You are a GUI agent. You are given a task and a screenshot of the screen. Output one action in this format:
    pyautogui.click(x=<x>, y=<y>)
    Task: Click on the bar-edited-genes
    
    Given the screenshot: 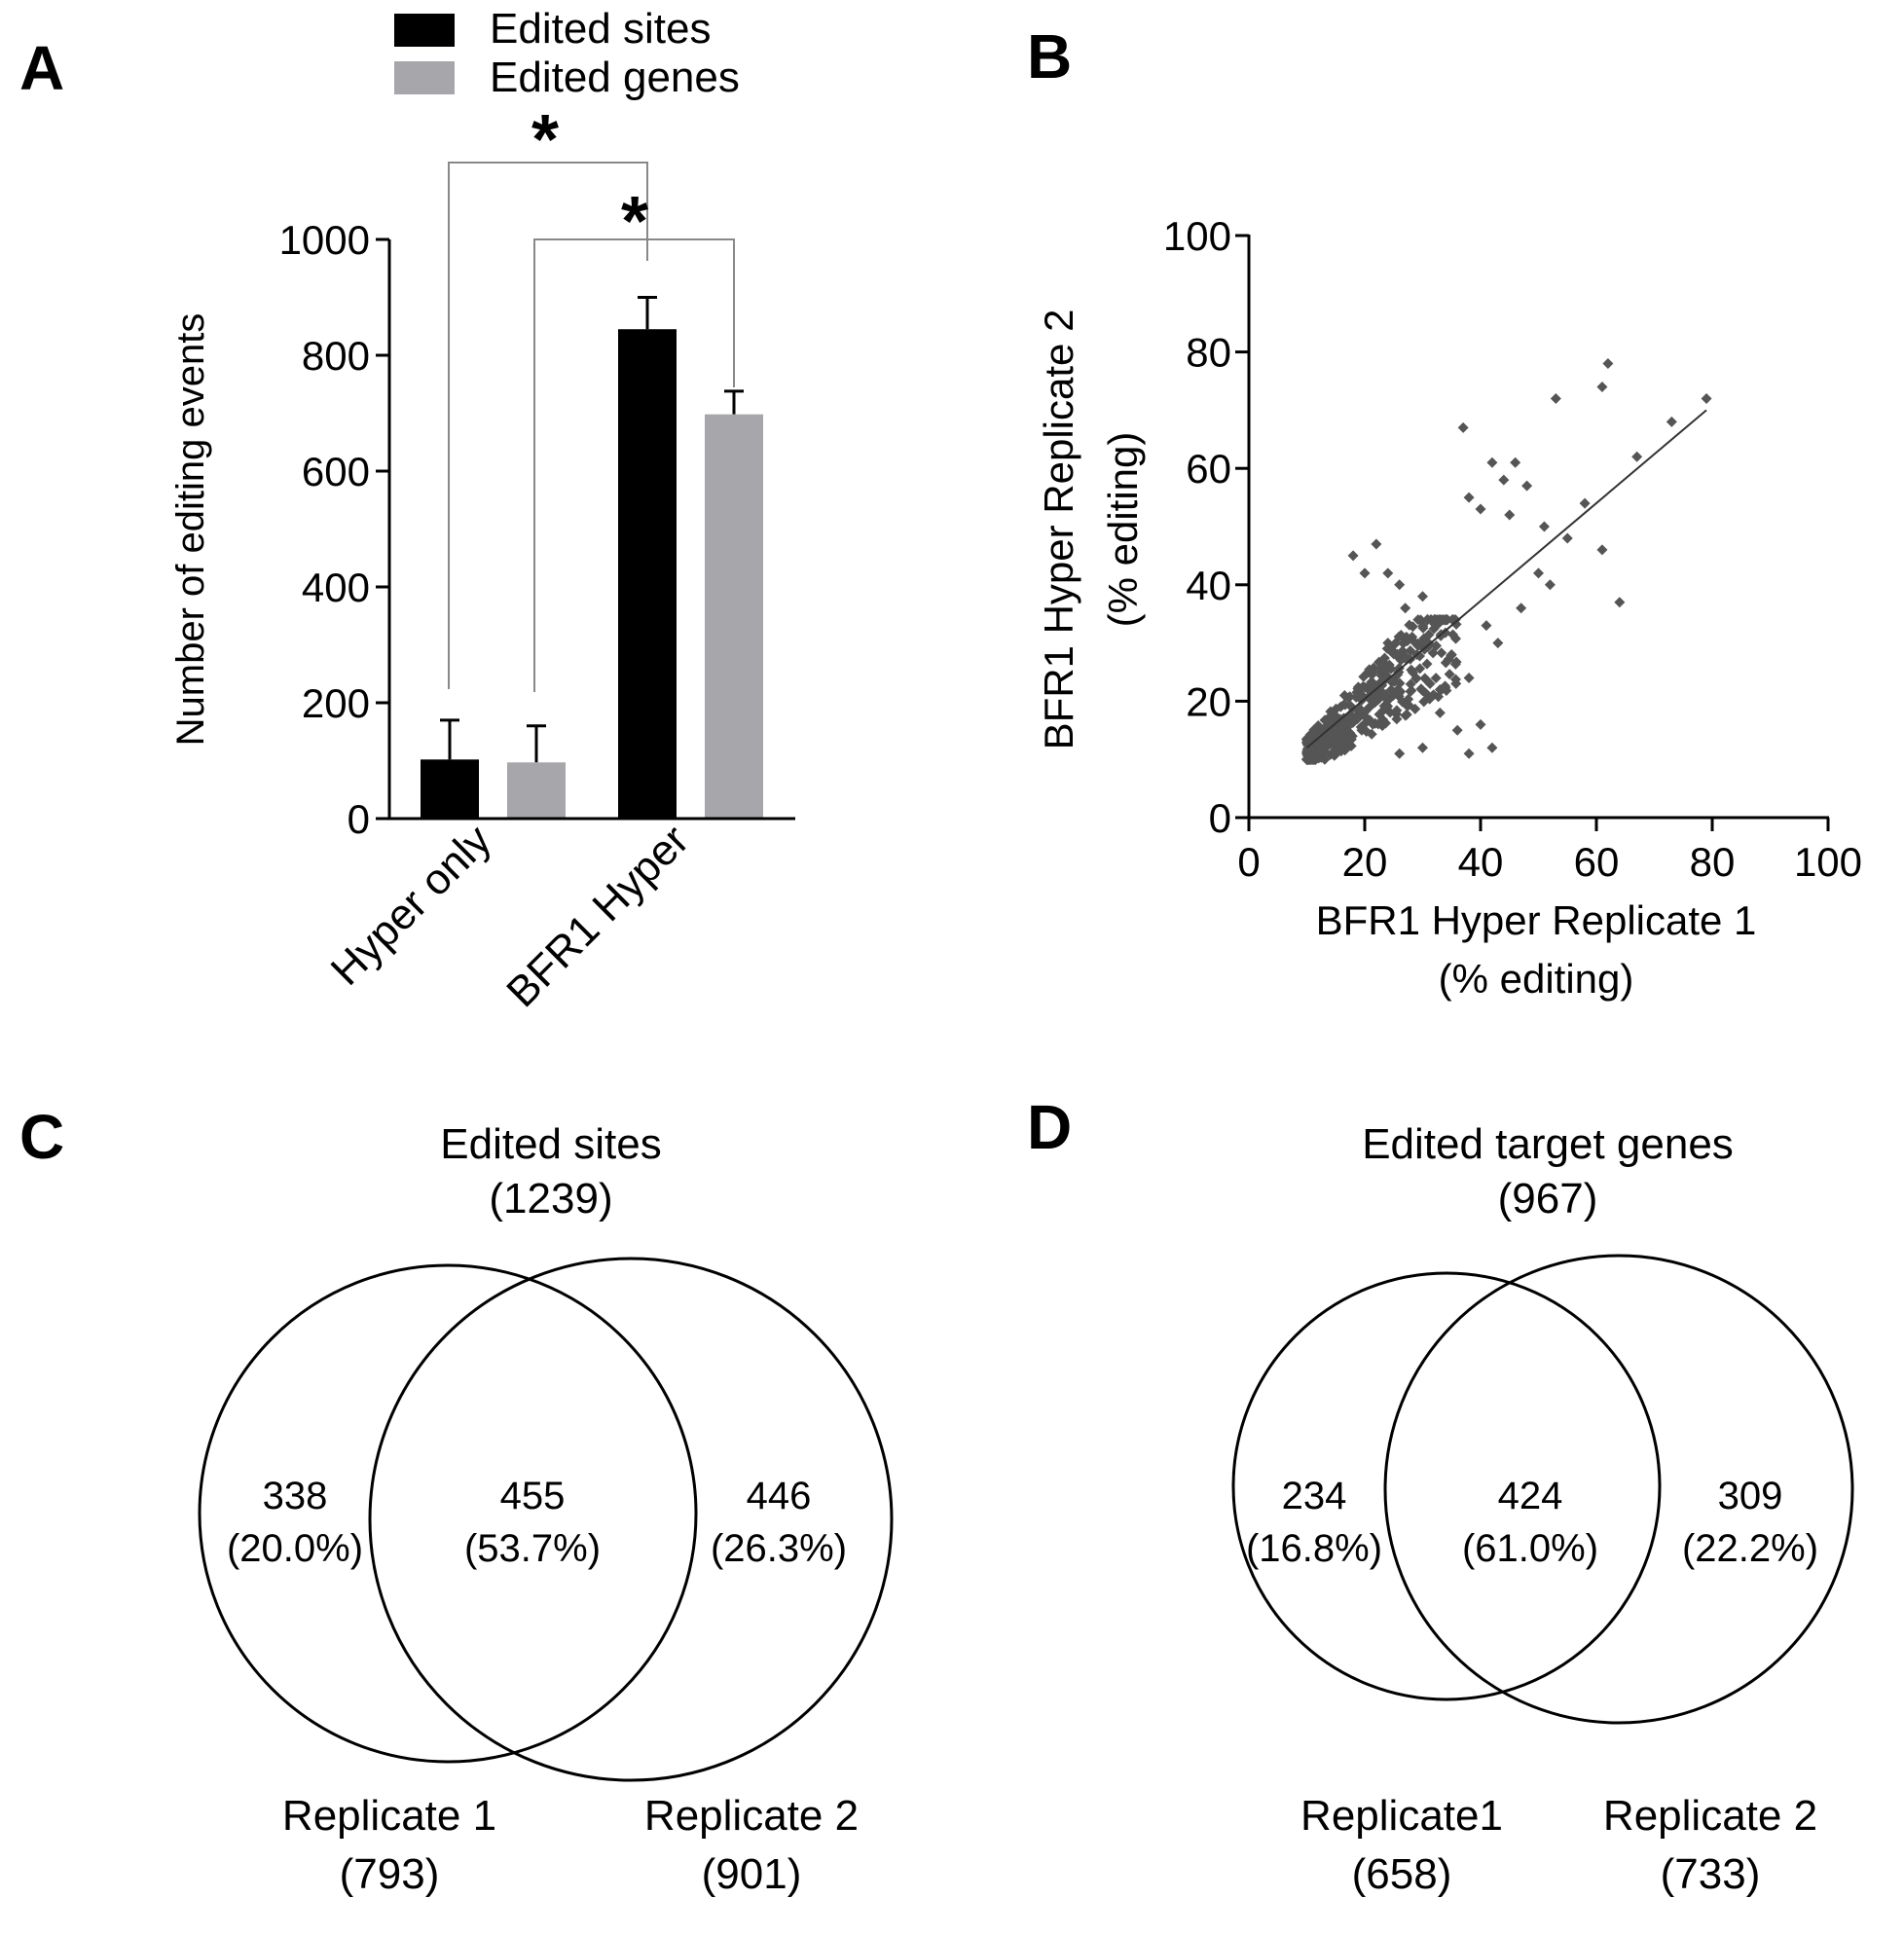 What is the action you would take?
    pyautogui.click(x=536, y=790)
    